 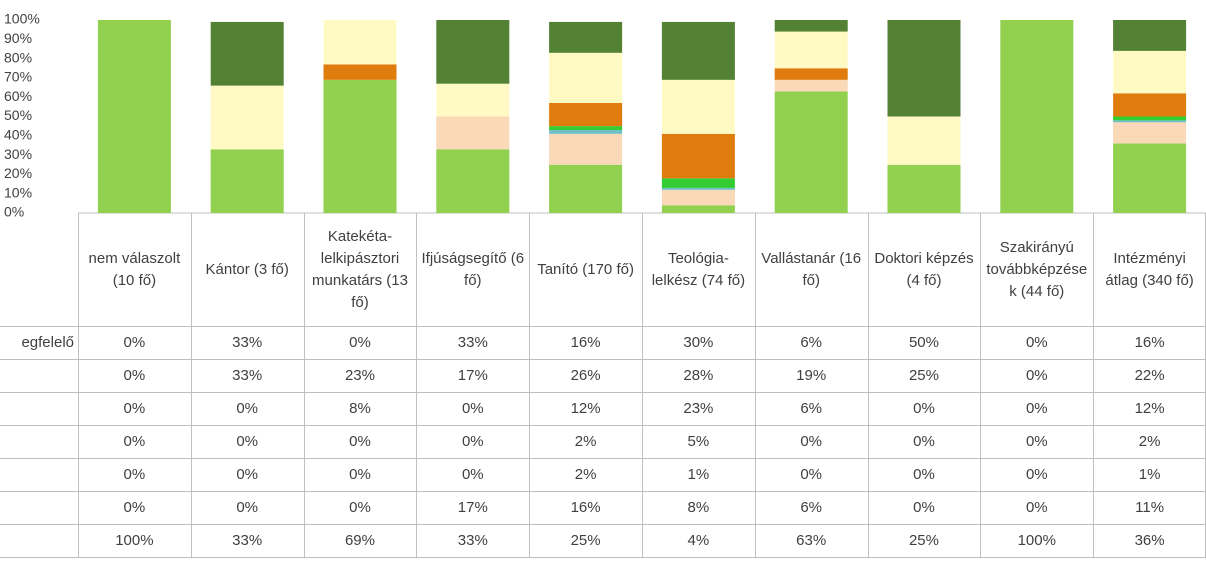 I want to click on y-tick-label: 30%, so click(x=18, y=154).